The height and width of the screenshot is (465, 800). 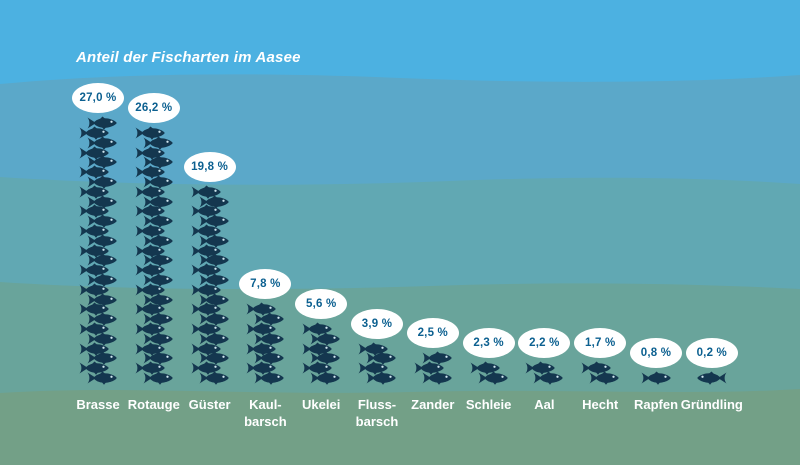 I want to click on category-label: Kaul- barsch, so click(x=265, y=413).